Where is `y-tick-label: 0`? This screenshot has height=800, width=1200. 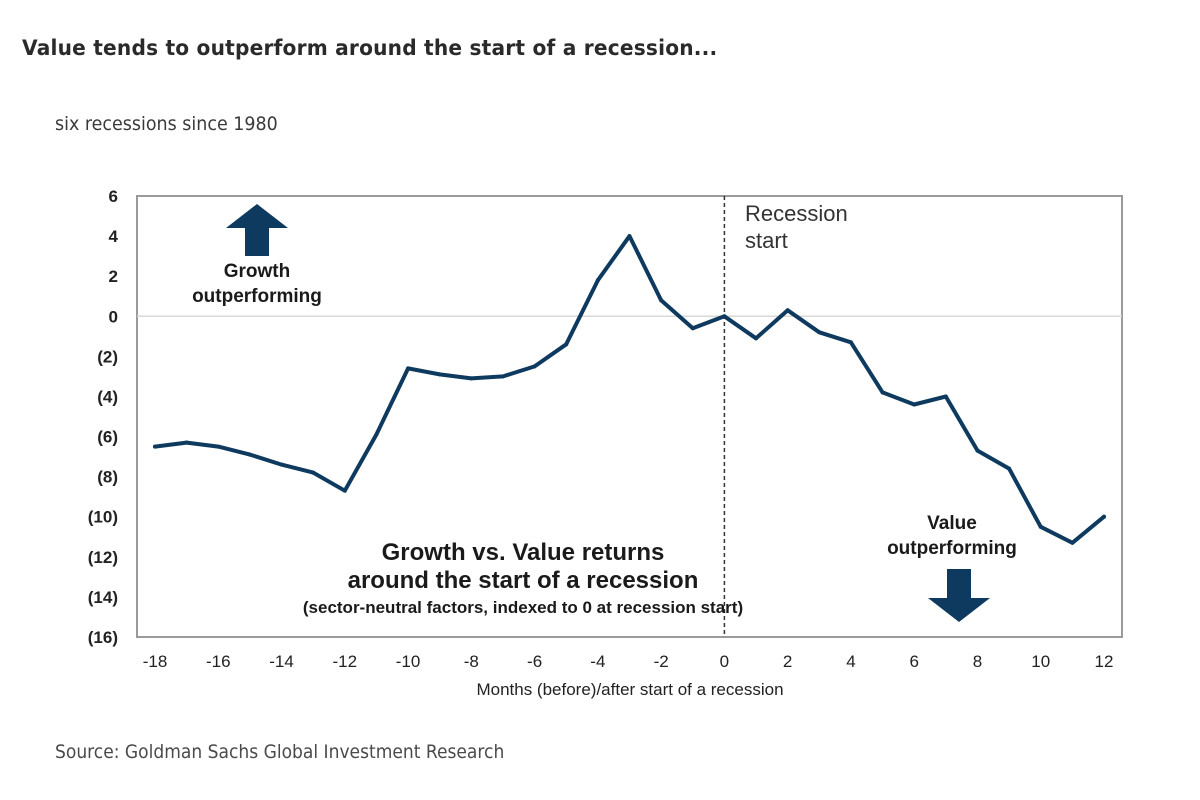
y-tick-label: 0 is located at coordinates (113, 316).